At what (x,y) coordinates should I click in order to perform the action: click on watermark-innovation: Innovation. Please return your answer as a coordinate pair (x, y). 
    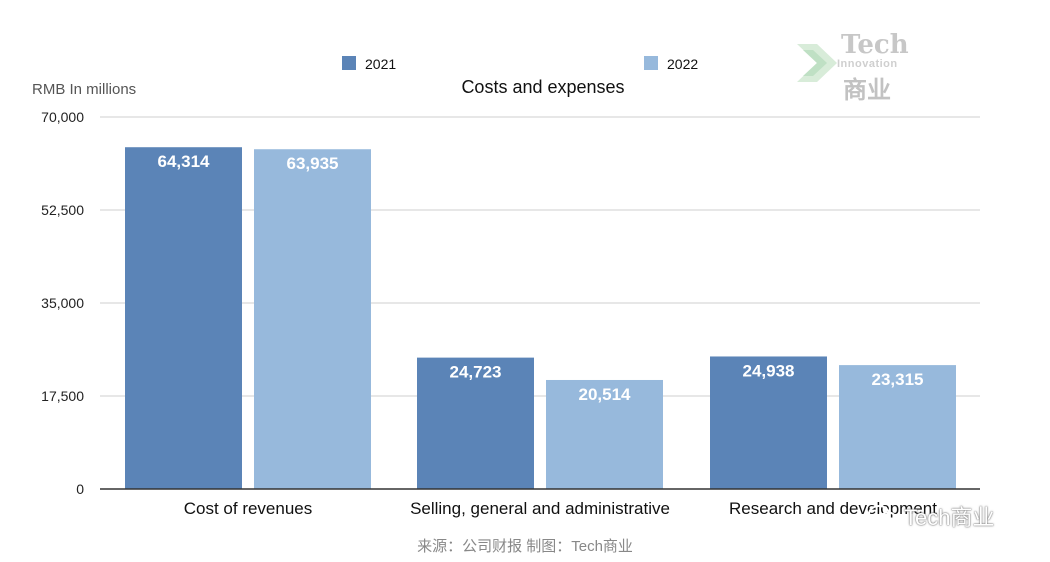
    Looking at the image, I should click on (867, 64).